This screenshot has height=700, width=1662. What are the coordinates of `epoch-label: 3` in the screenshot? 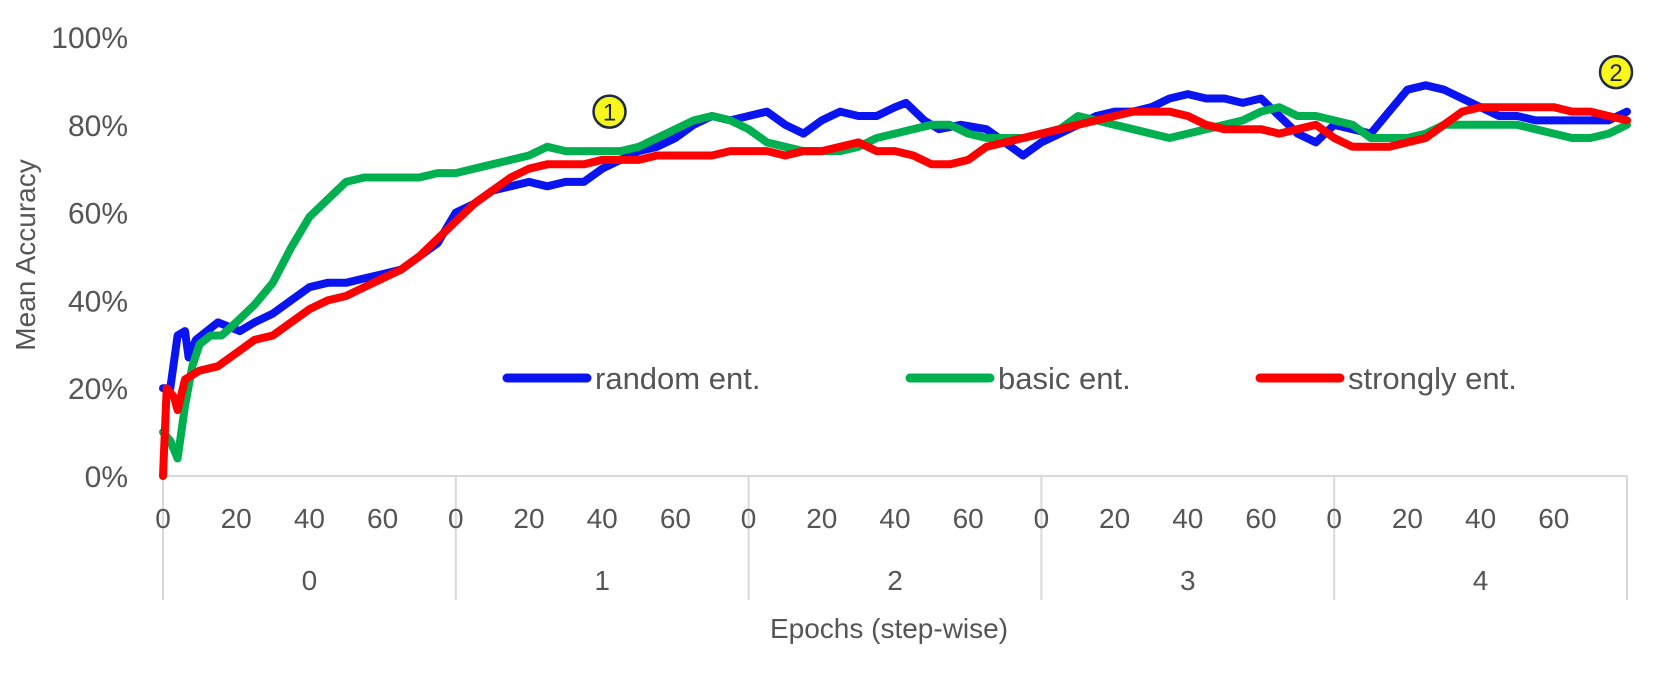 It's located at (1188, 580).